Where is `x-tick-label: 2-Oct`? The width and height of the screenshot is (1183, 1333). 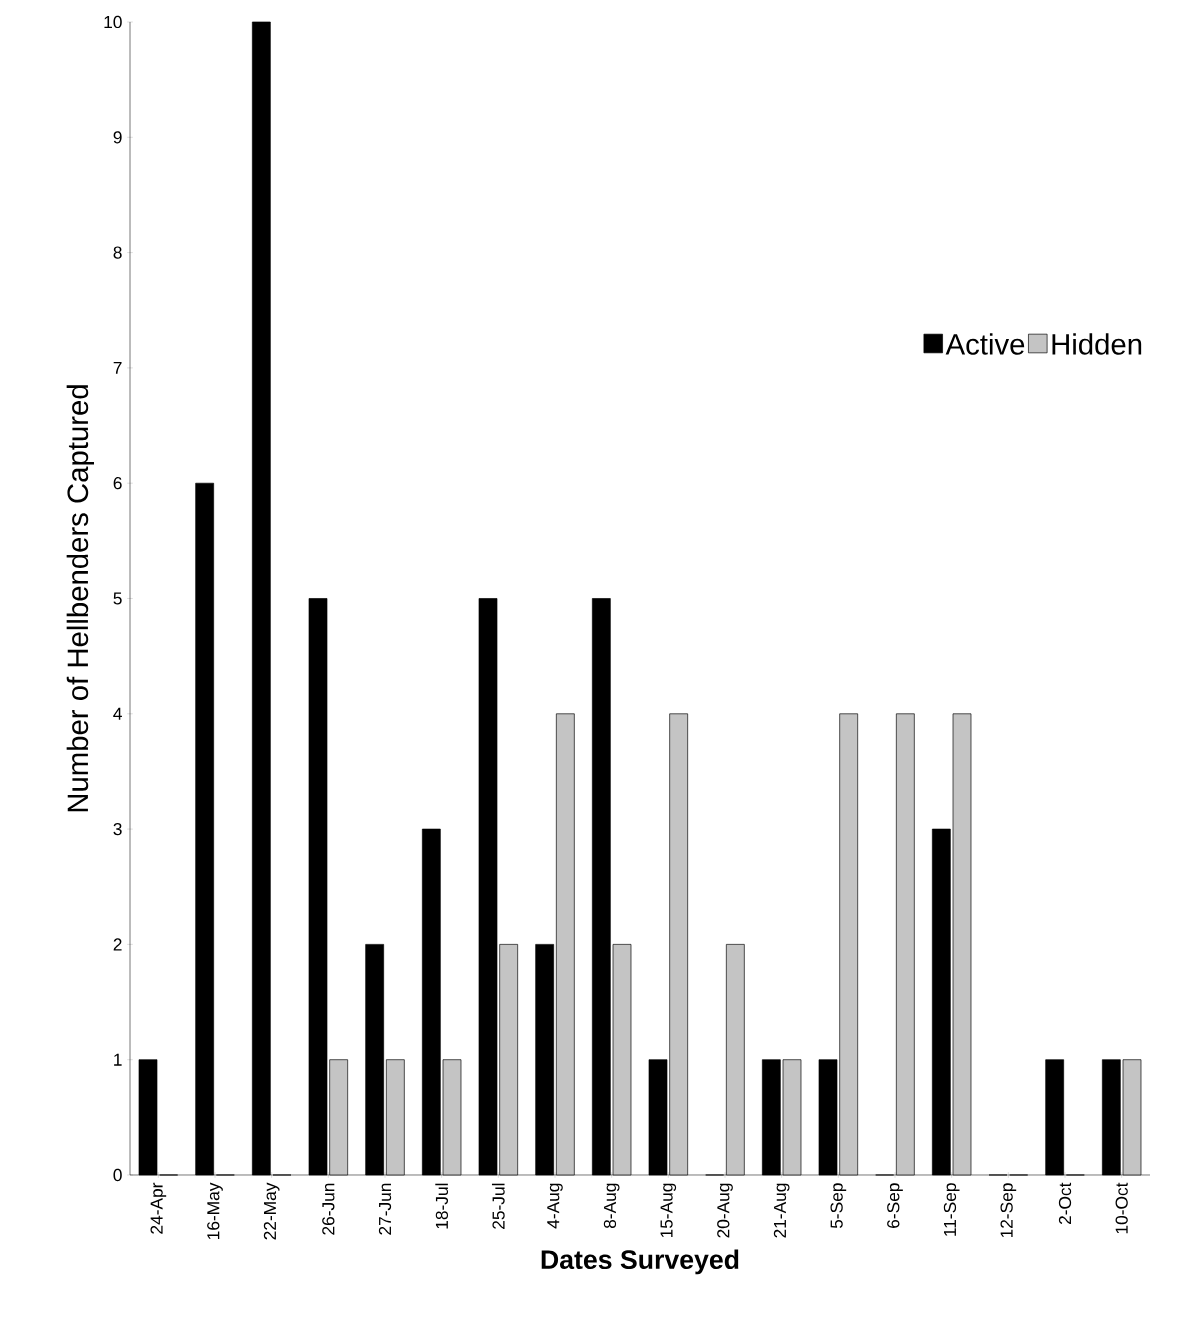
x-tick-label: 2-Oct is located at coordinates (1065, 1203).